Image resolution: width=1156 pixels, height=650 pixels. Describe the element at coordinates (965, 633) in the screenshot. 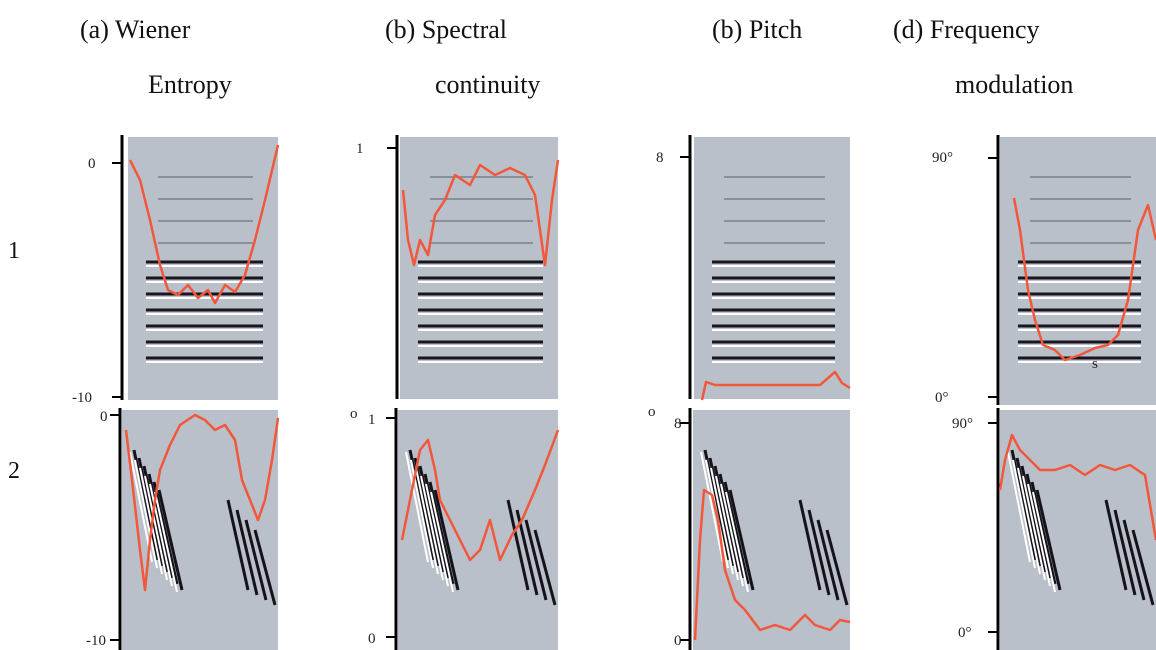

I see `tick-label: 0°` at that location.